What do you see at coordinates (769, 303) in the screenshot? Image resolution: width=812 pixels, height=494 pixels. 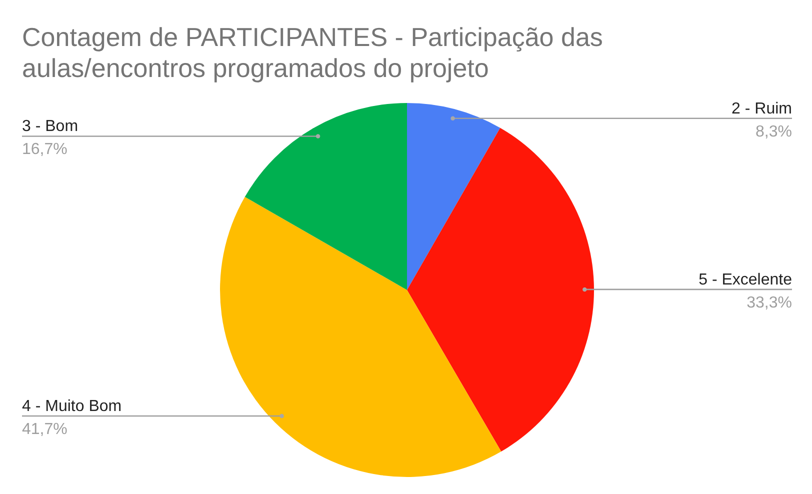 I see `data-label: 33,3%` at bounding box center [769, 303].